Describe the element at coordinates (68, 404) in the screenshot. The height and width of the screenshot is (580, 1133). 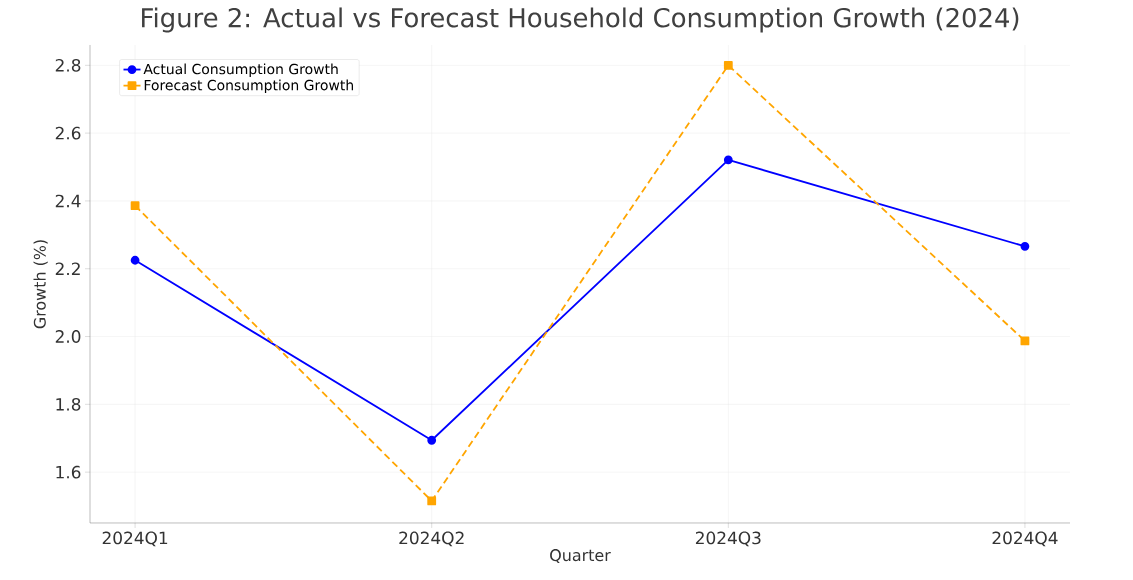
I see `y-tick-label: 1.8` at that location.